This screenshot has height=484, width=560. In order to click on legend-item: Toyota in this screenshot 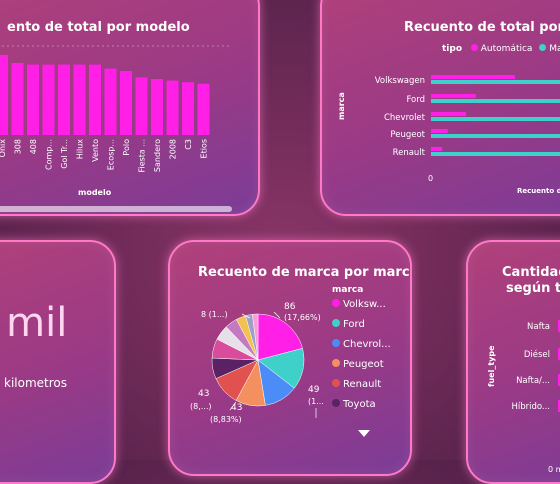, I will do `click(361, 409)`.